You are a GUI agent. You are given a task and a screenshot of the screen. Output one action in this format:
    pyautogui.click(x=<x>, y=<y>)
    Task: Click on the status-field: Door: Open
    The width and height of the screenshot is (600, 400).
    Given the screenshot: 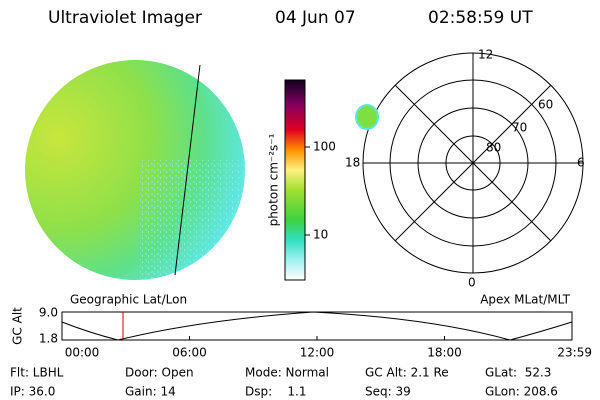 What is the action you would take?
    pyautogui.click(x=159, y=373)
    